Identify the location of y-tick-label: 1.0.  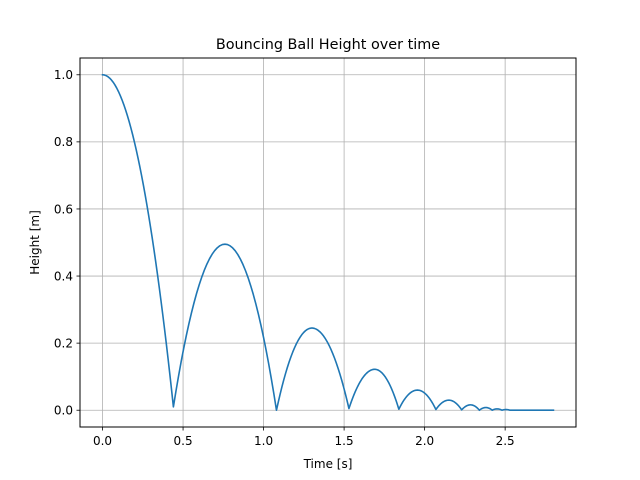
(63, 75).